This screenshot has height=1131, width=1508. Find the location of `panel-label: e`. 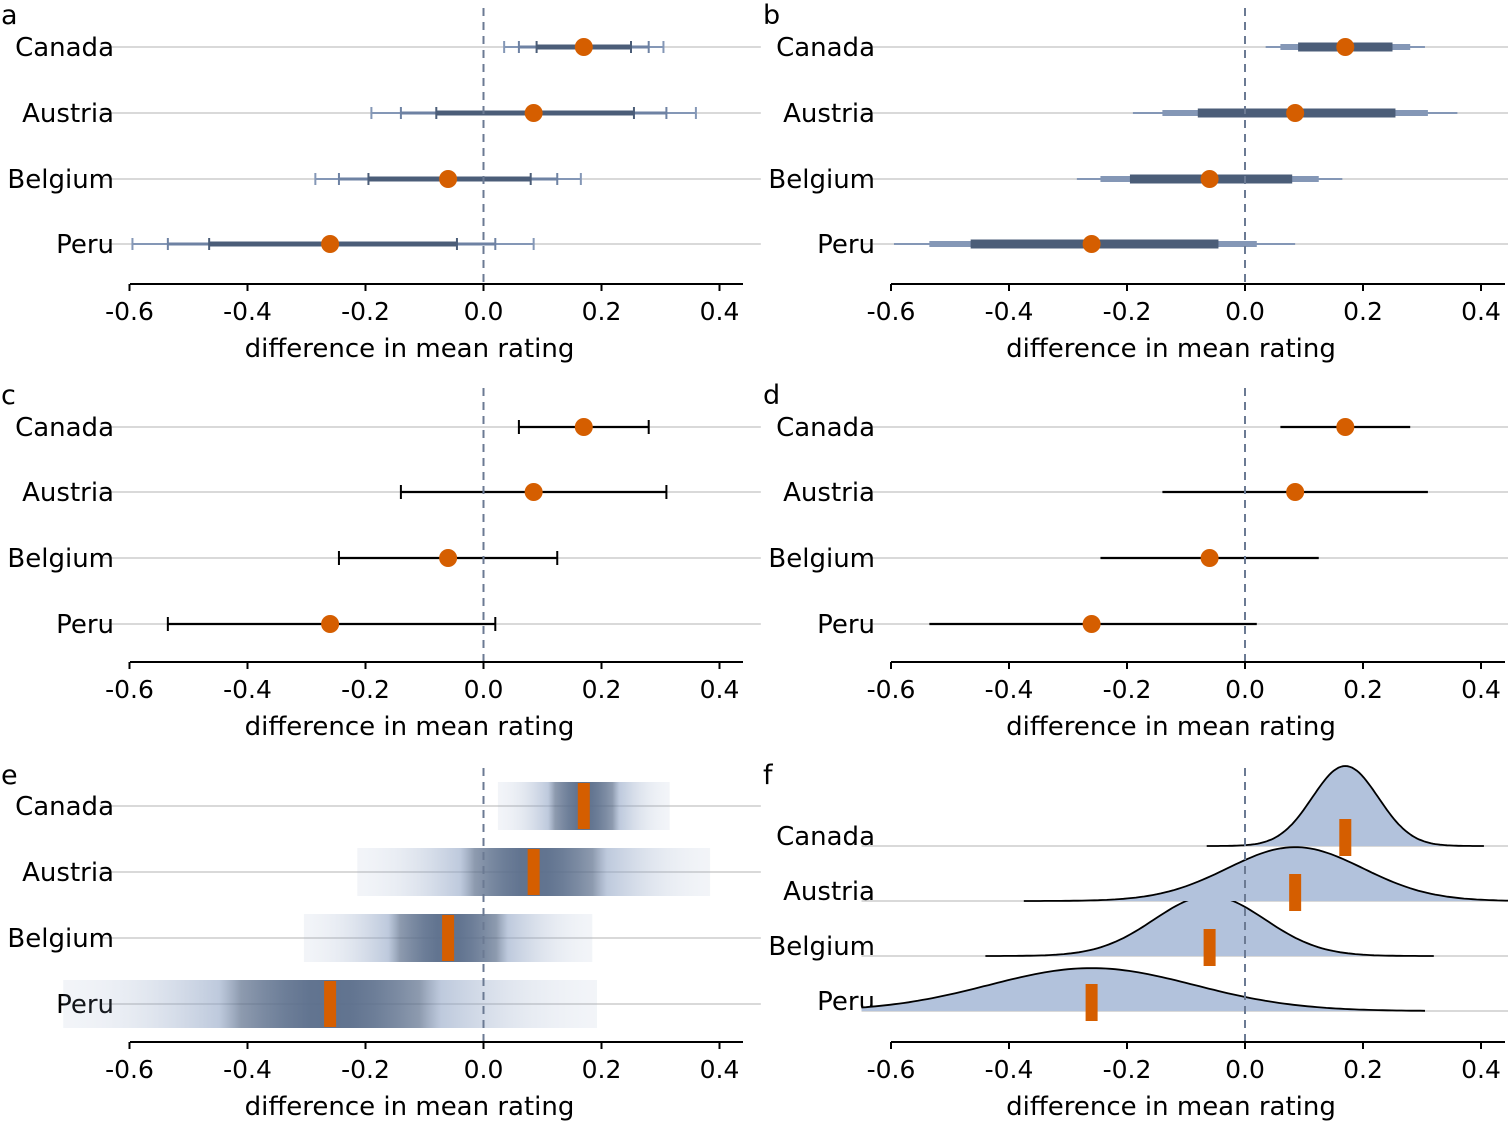

panel-label: e is located at coordinates (9, 775).